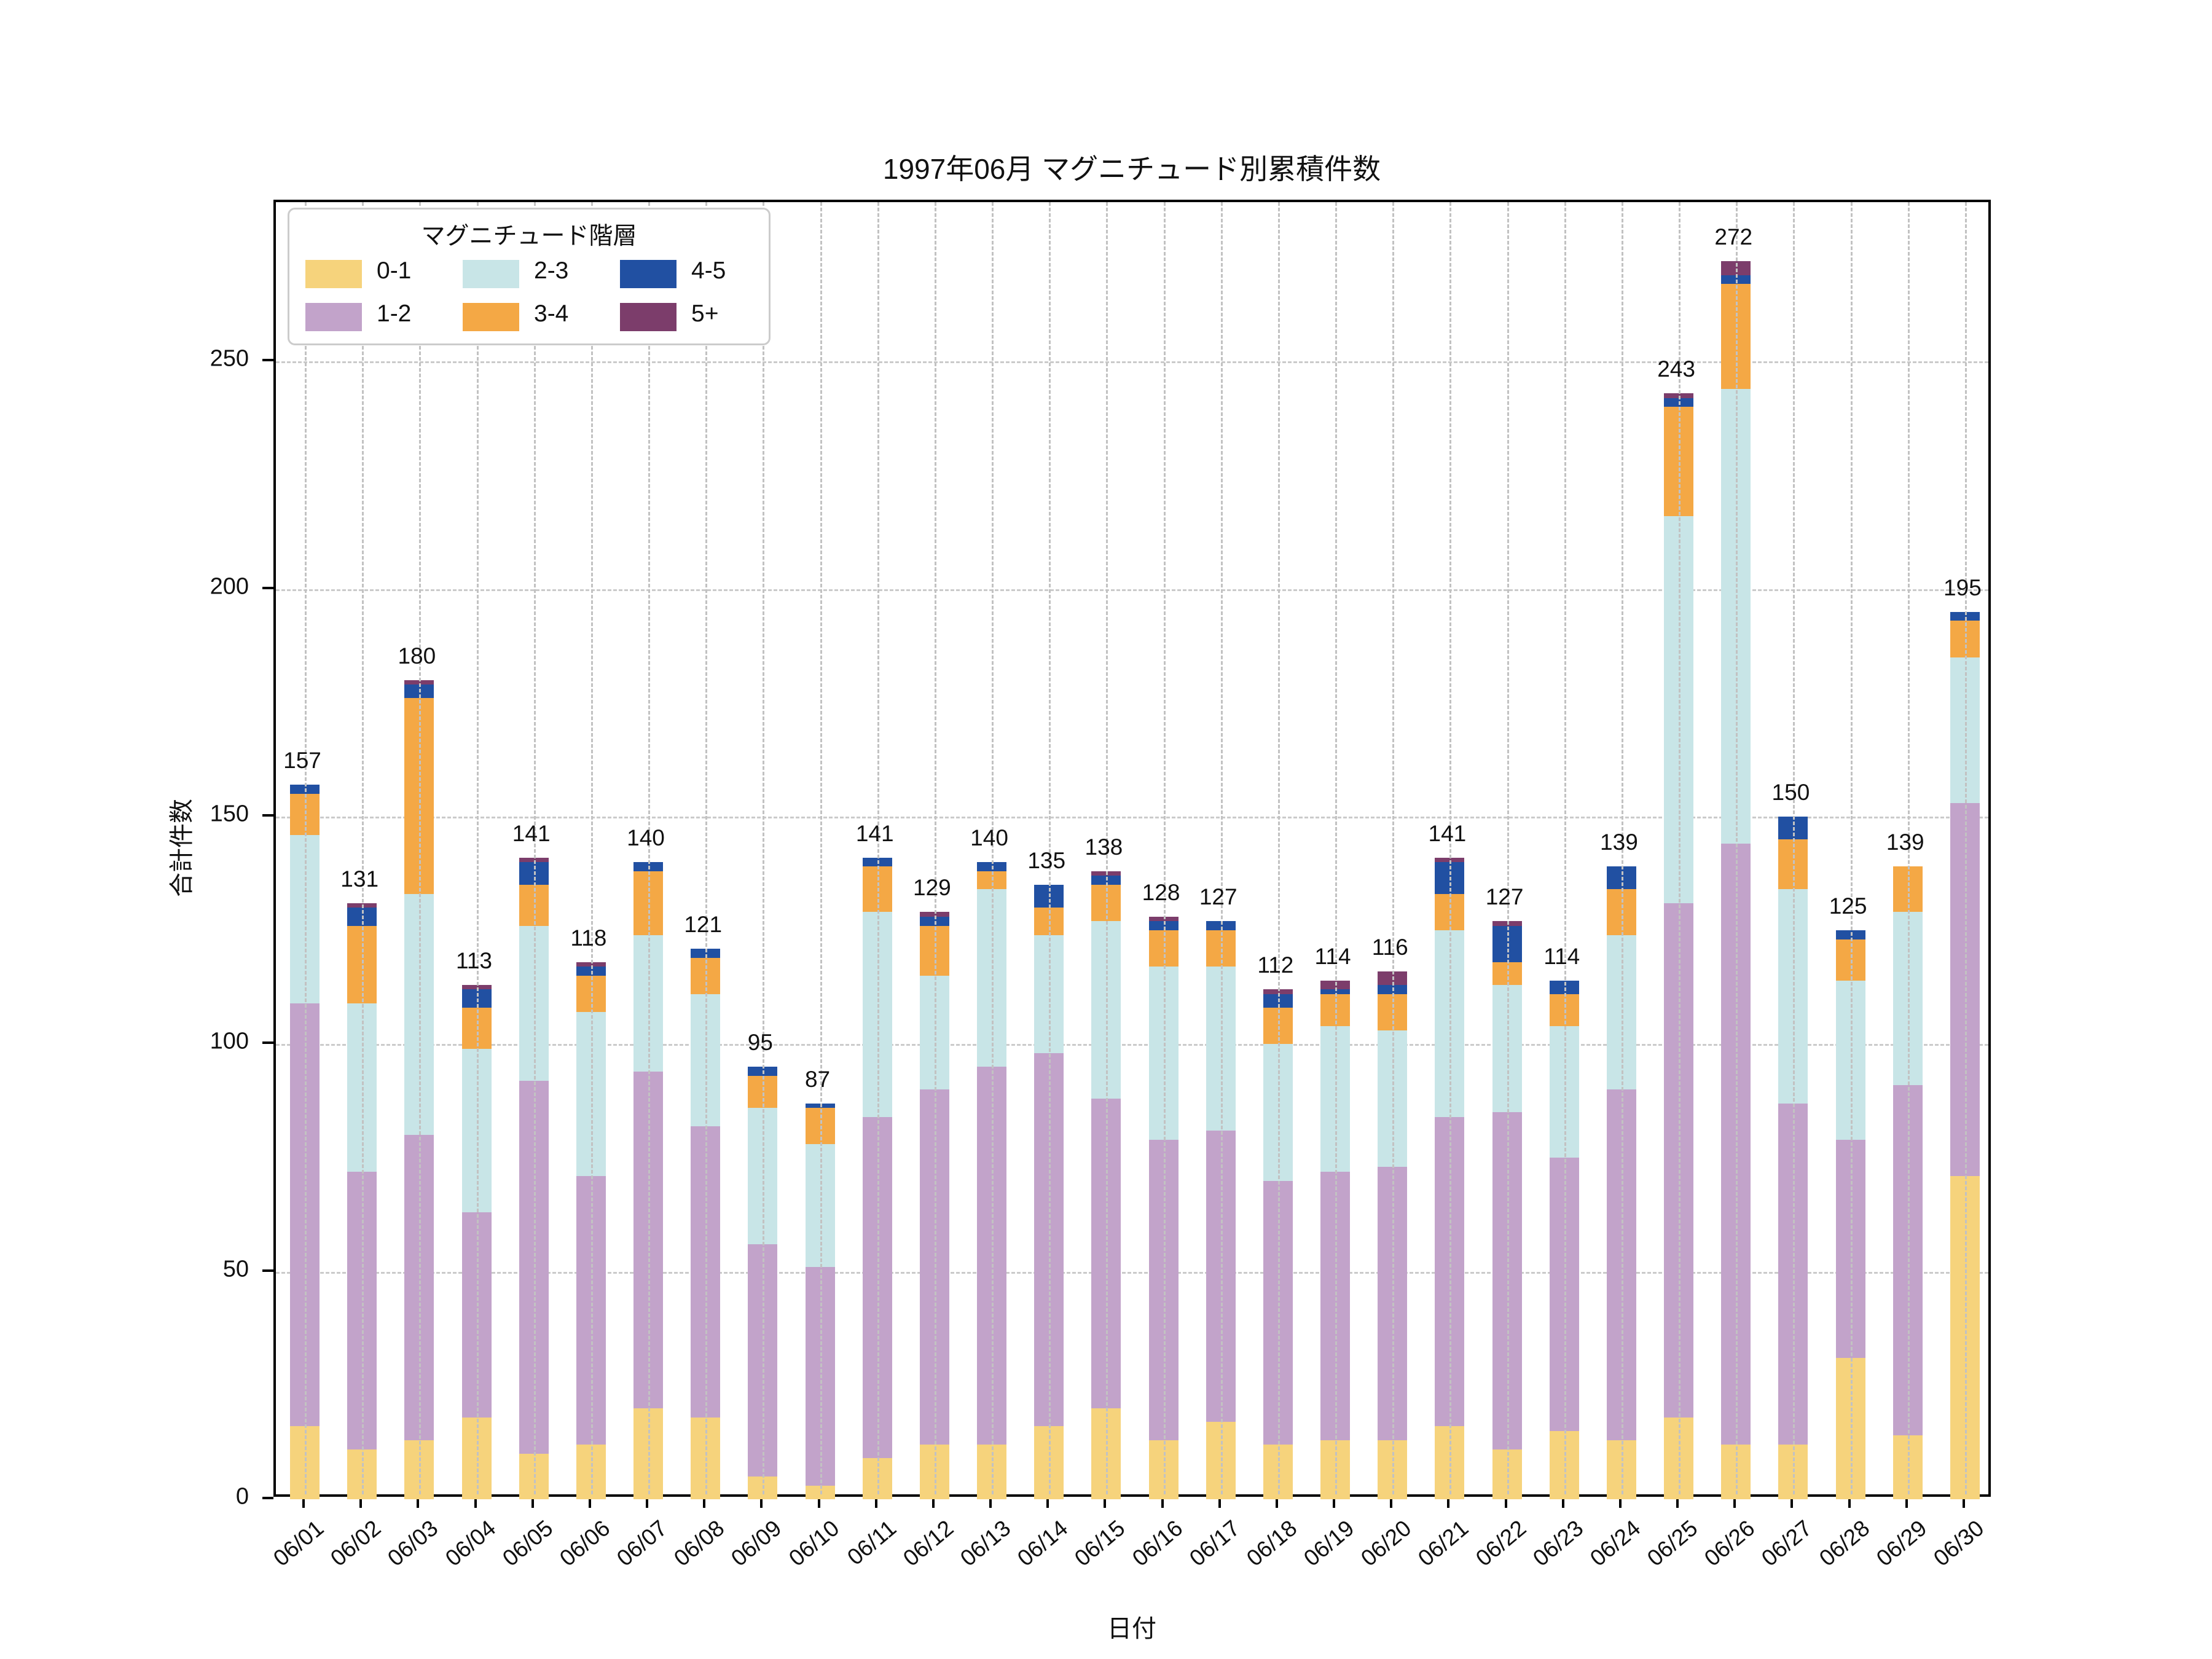 Image resolution: width=2212 pixels, height=1659 pixels. Describe the element at coordinates (1905, 842) in the screenshot. I see `bar-total-label: 139` at that location.